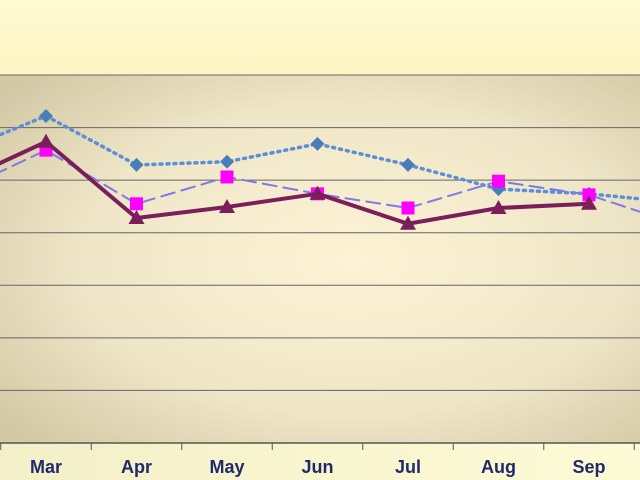  Describe the element at coordinates (46, 467) in the screenshot. I see `x-tick-label: Mar` at that location.